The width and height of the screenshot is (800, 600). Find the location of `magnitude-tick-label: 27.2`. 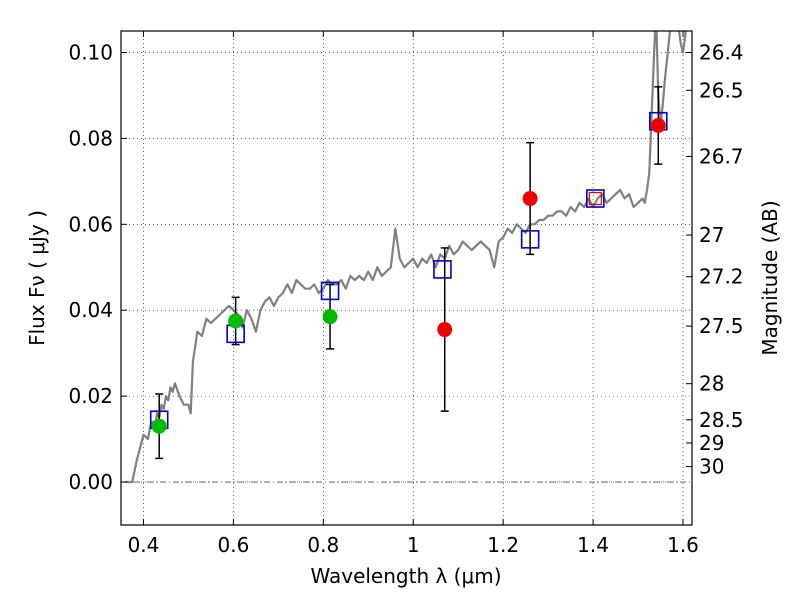

magnitude-tick-label: 27.2 is located at coordinates (721, 277).